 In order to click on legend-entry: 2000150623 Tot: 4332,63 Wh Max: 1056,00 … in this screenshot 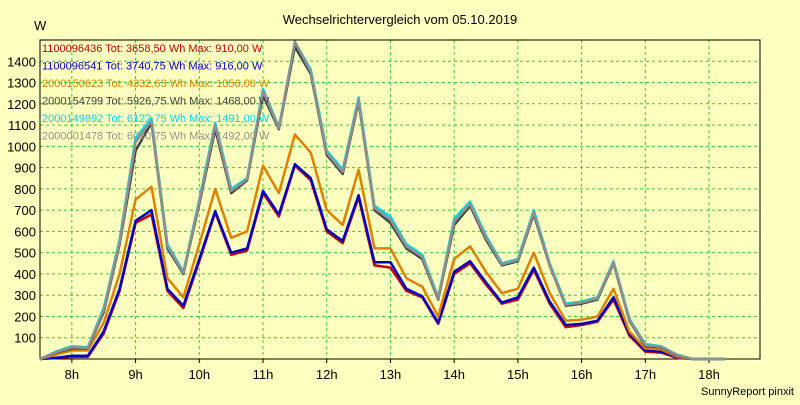, I will do `click(156, 84)`.